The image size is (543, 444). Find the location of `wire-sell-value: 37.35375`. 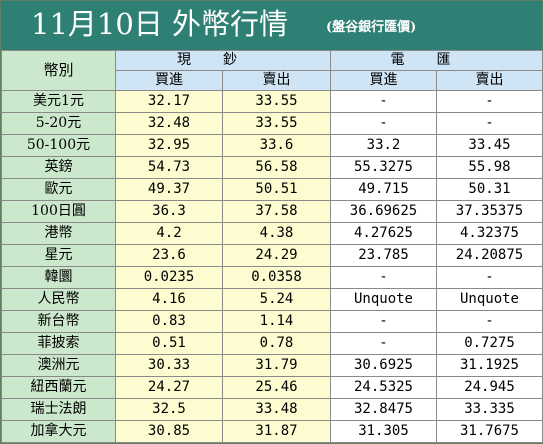

wire-sell-value: 37.35375 is located at coordinates (489, 211).